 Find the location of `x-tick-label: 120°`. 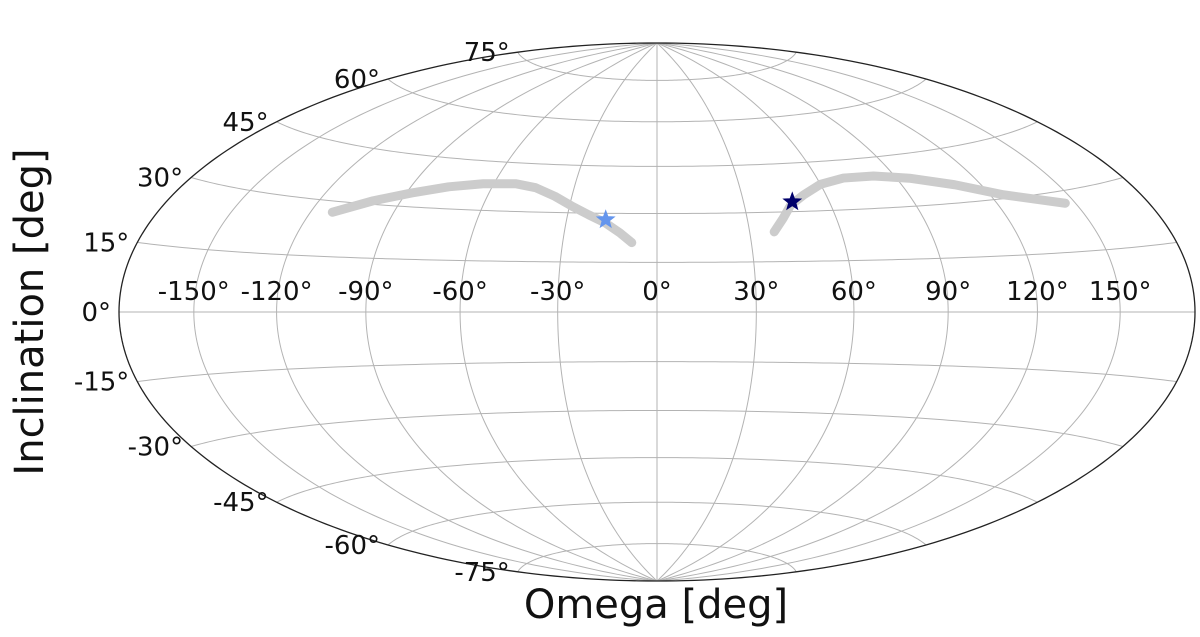

x-tick-label: 120° is located at coordinates (1037, 292).